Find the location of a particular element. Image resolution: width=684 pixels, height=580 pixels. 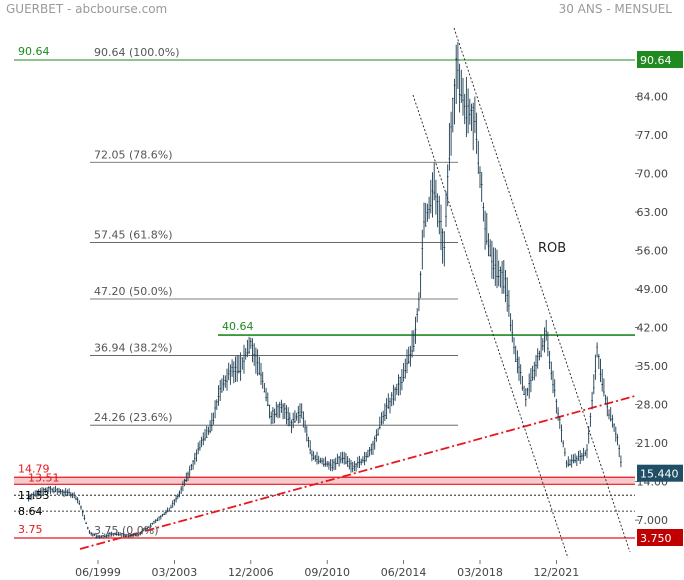

y-tick-label: 42.00 is located at coordinates (653, 328).